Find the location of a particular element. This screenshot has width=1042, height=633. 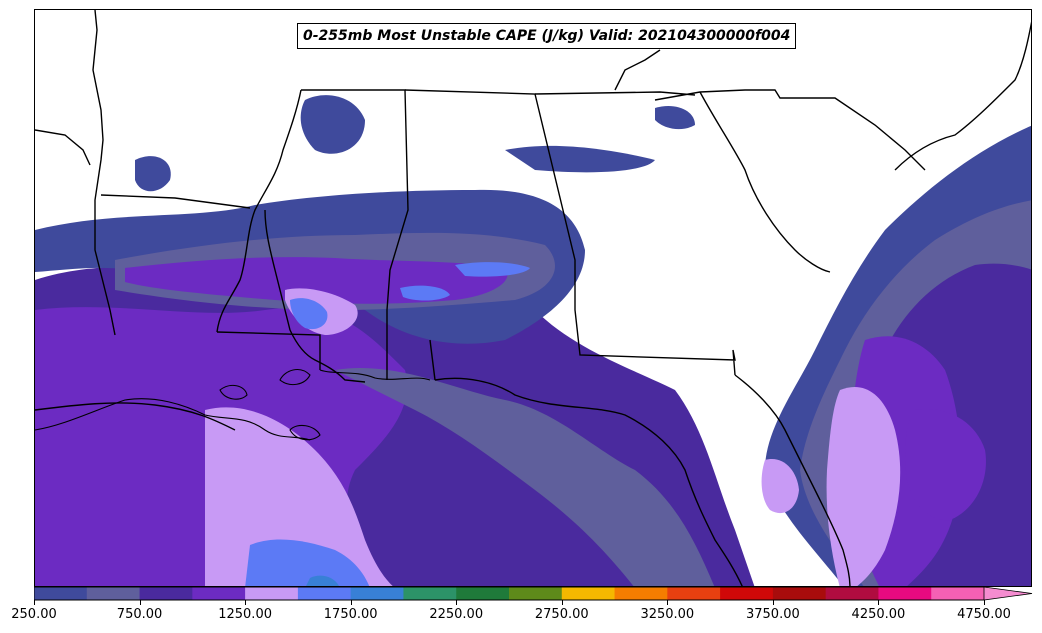

cape-region-gulf-core is located at coordinates (322, 580).